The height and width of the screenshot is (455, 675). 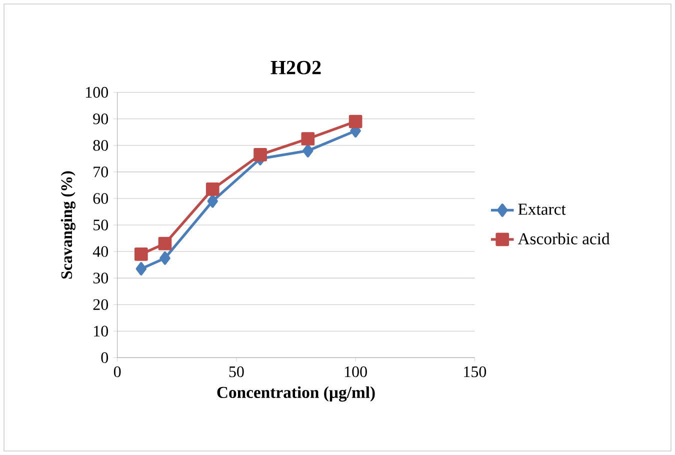 I want to click on legend-label: Extarct, so click(x=542, y=209).